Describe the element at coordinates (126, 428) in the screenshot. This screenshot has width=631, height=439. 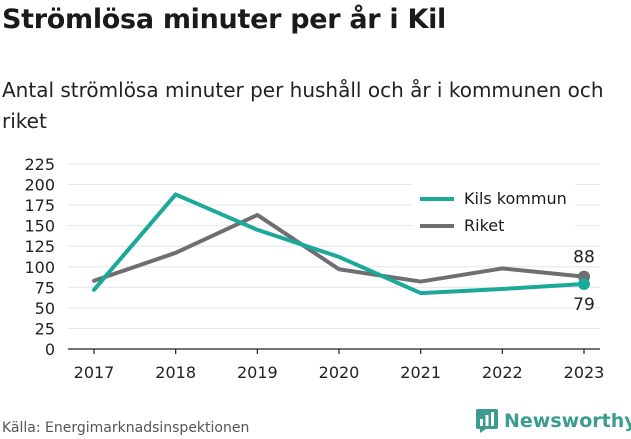
I see `source-note: Källa: Energimarknadsinspektionen` at that location.